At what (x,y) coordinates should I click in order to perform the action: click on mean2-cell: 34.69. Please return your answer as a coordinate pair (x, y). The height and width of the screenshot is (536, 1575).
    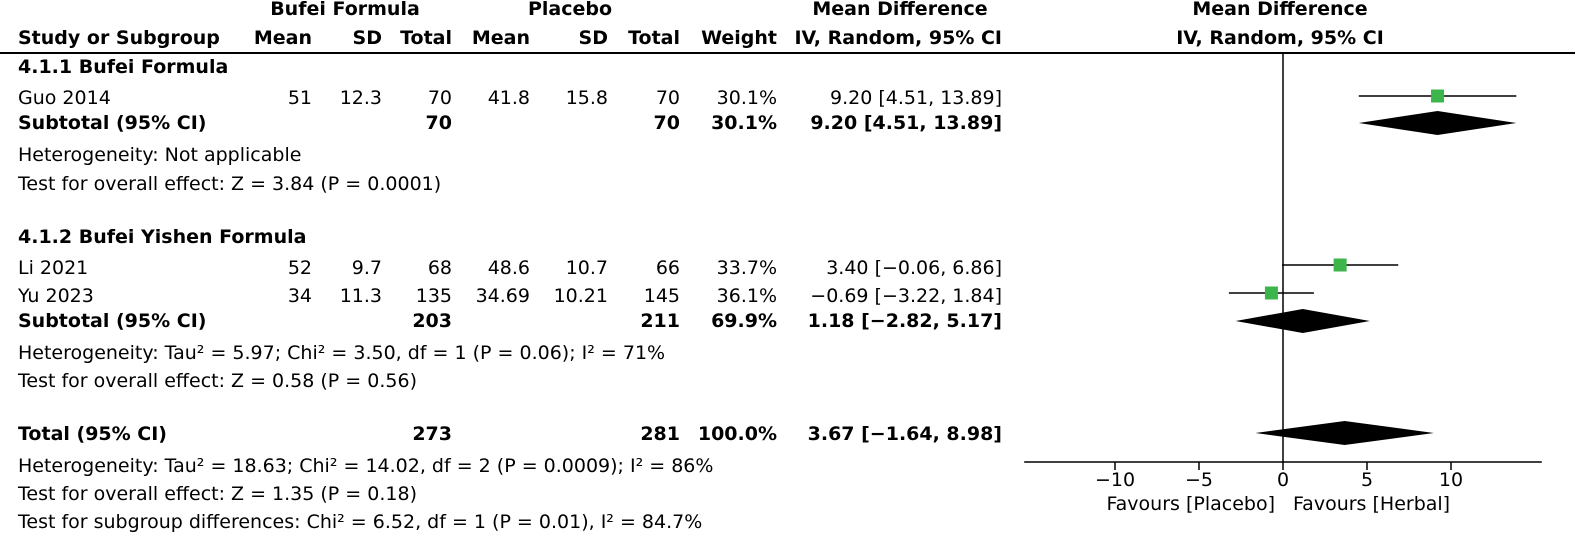
    Looking at the image, I should click on (502, 296).